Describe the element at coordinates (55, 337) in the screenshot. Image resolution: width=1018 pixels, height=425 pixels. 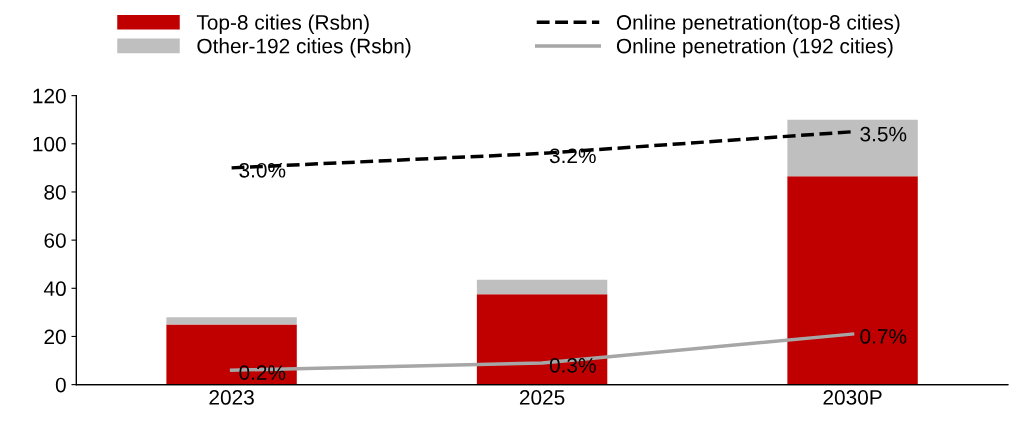
I see `y-tick-label: 20` at that location.